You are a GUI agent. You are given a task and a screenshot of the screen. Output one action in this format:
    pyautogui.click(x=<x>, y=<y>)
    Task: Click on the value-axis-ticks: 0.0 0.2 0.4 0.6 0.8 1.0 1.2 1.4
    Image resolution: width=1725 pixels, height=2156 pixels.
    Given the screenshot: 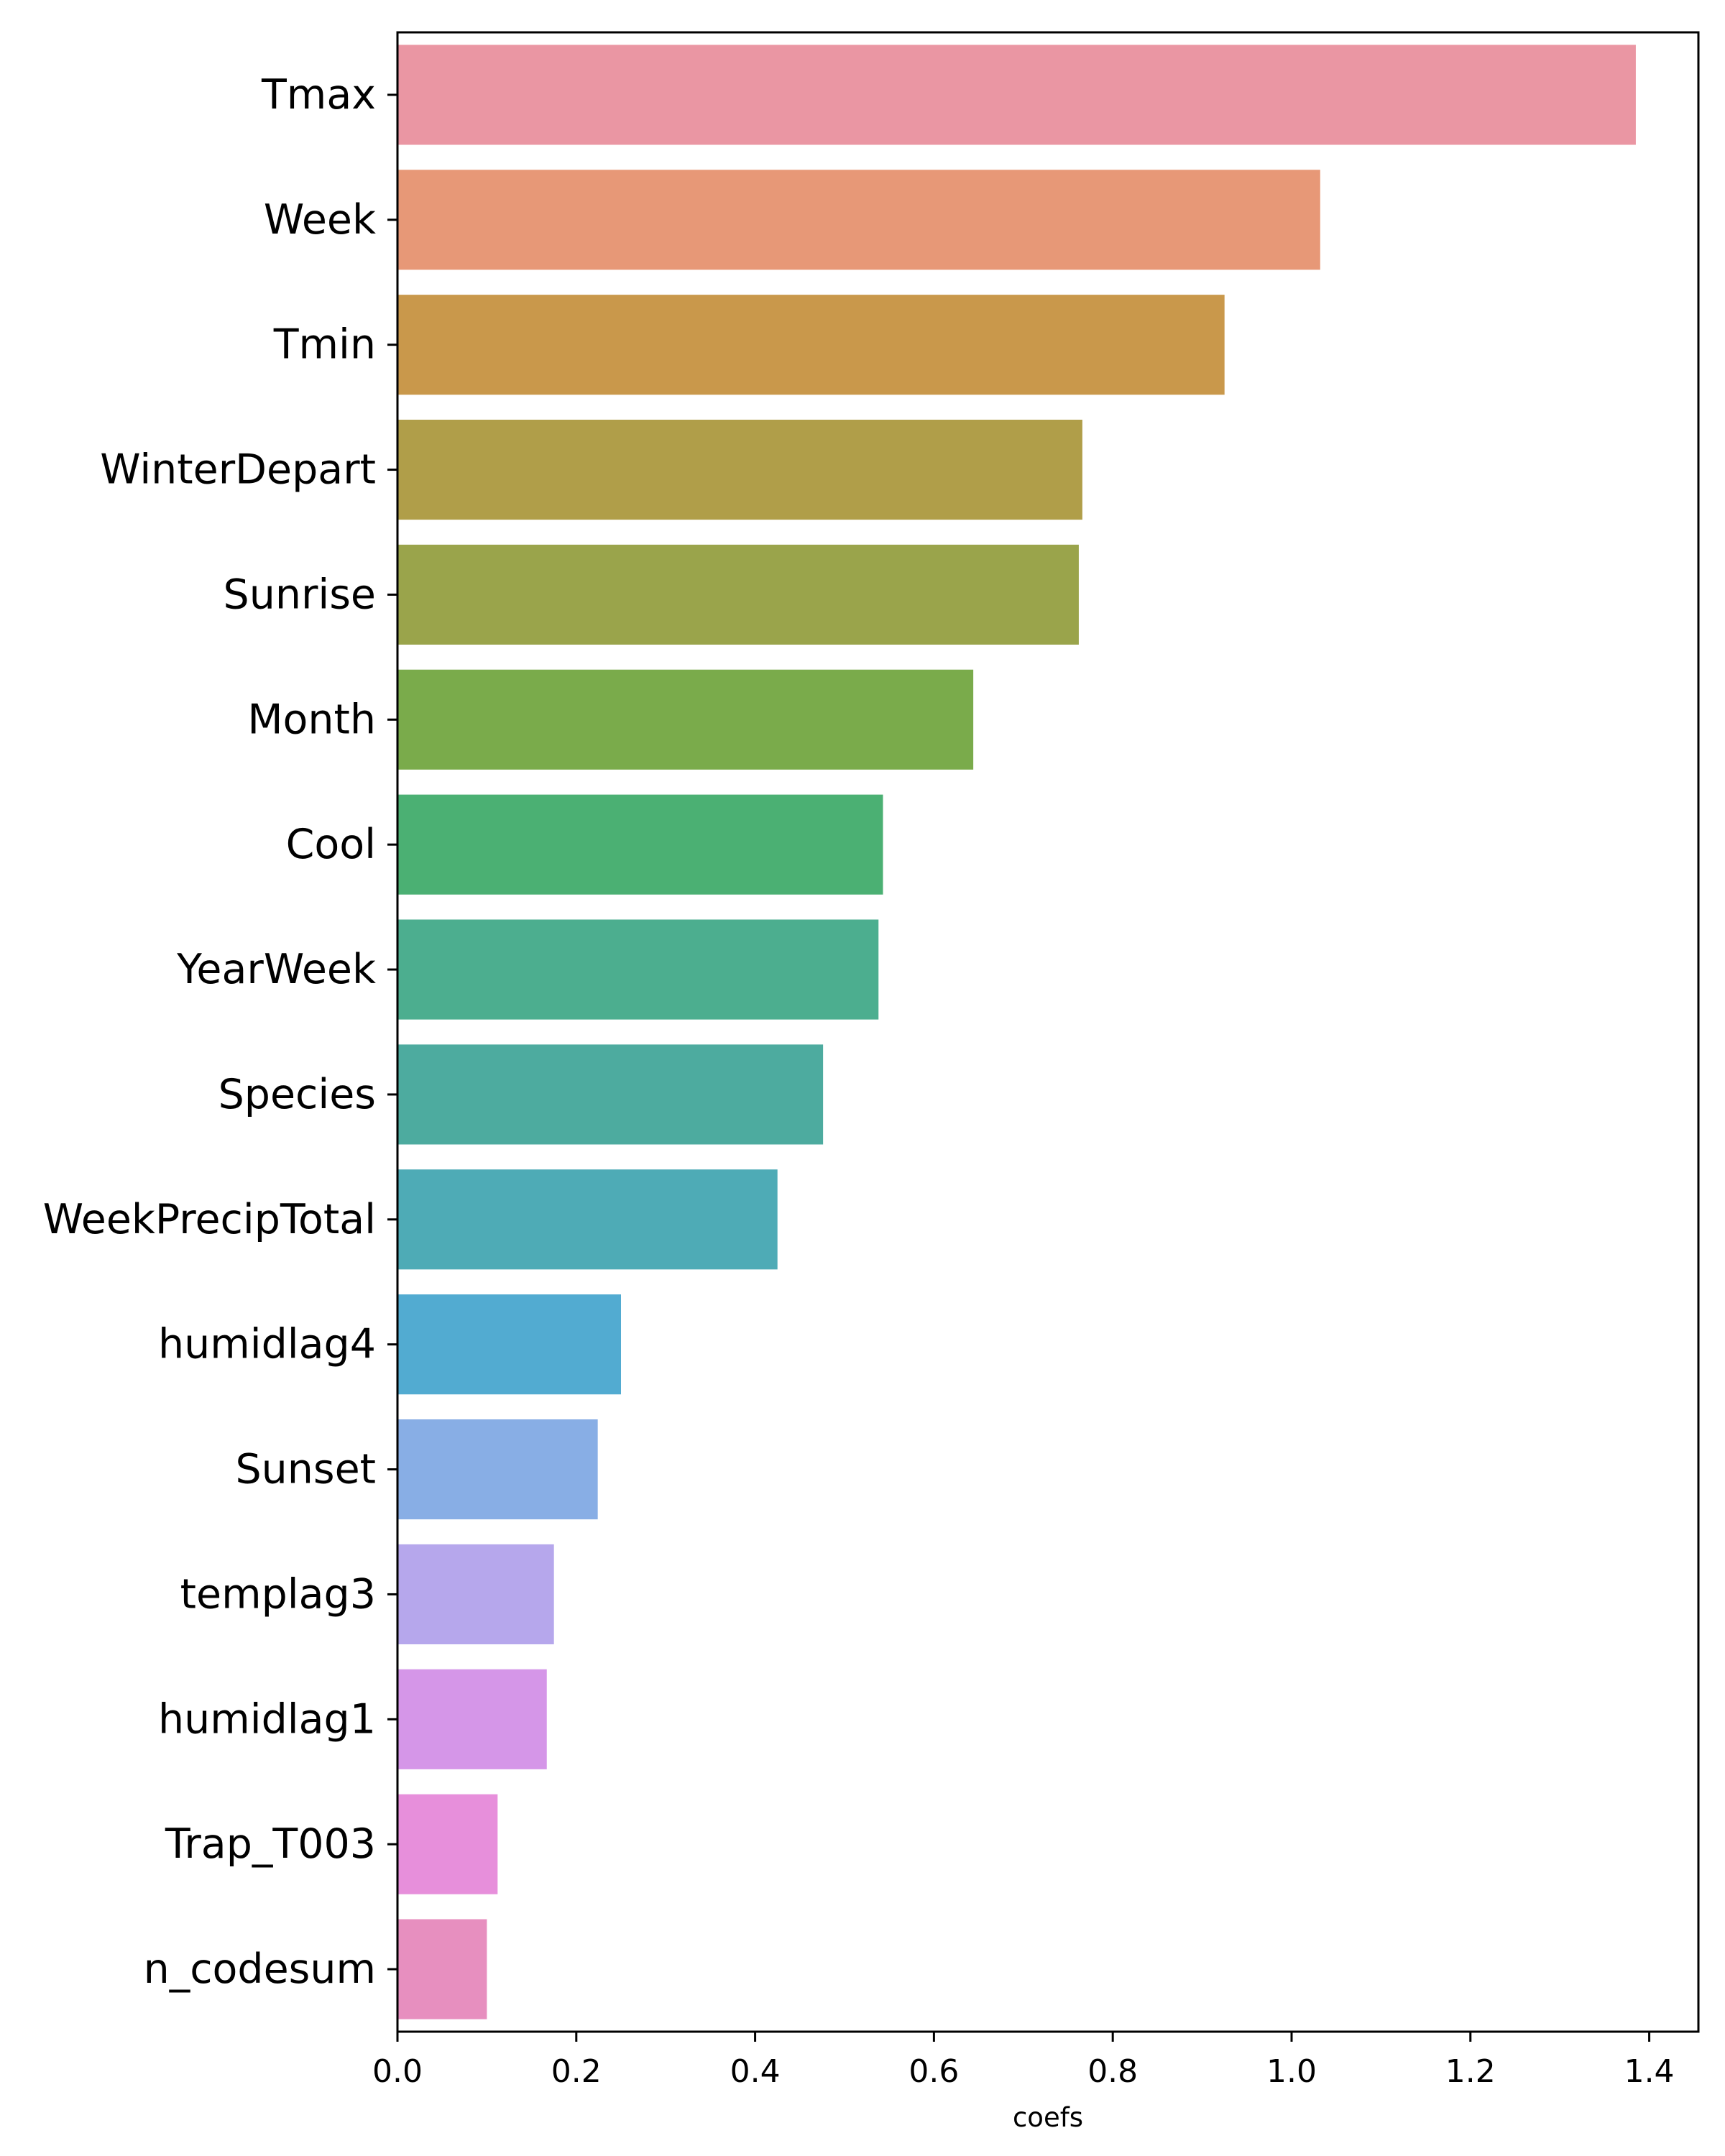 What is the action you would take?
    pyautogui.click(x=1023, y=2061)
    